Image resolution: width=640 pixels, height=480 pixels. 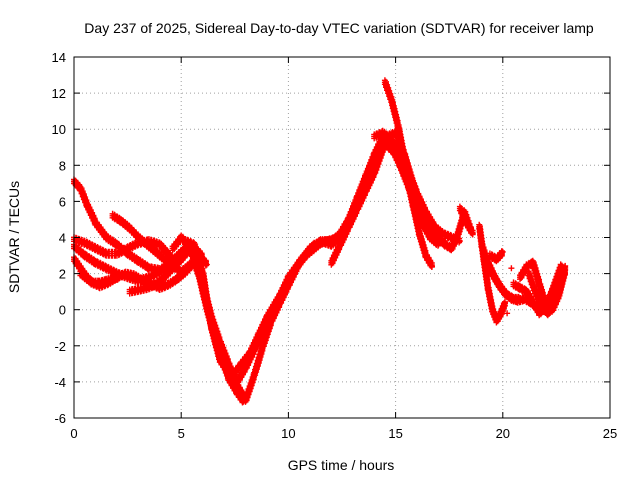 What do you see at coordinates (181, 433) in the screenshot?
I see `x-tick-label: 5` at bounding box center [181, 433].